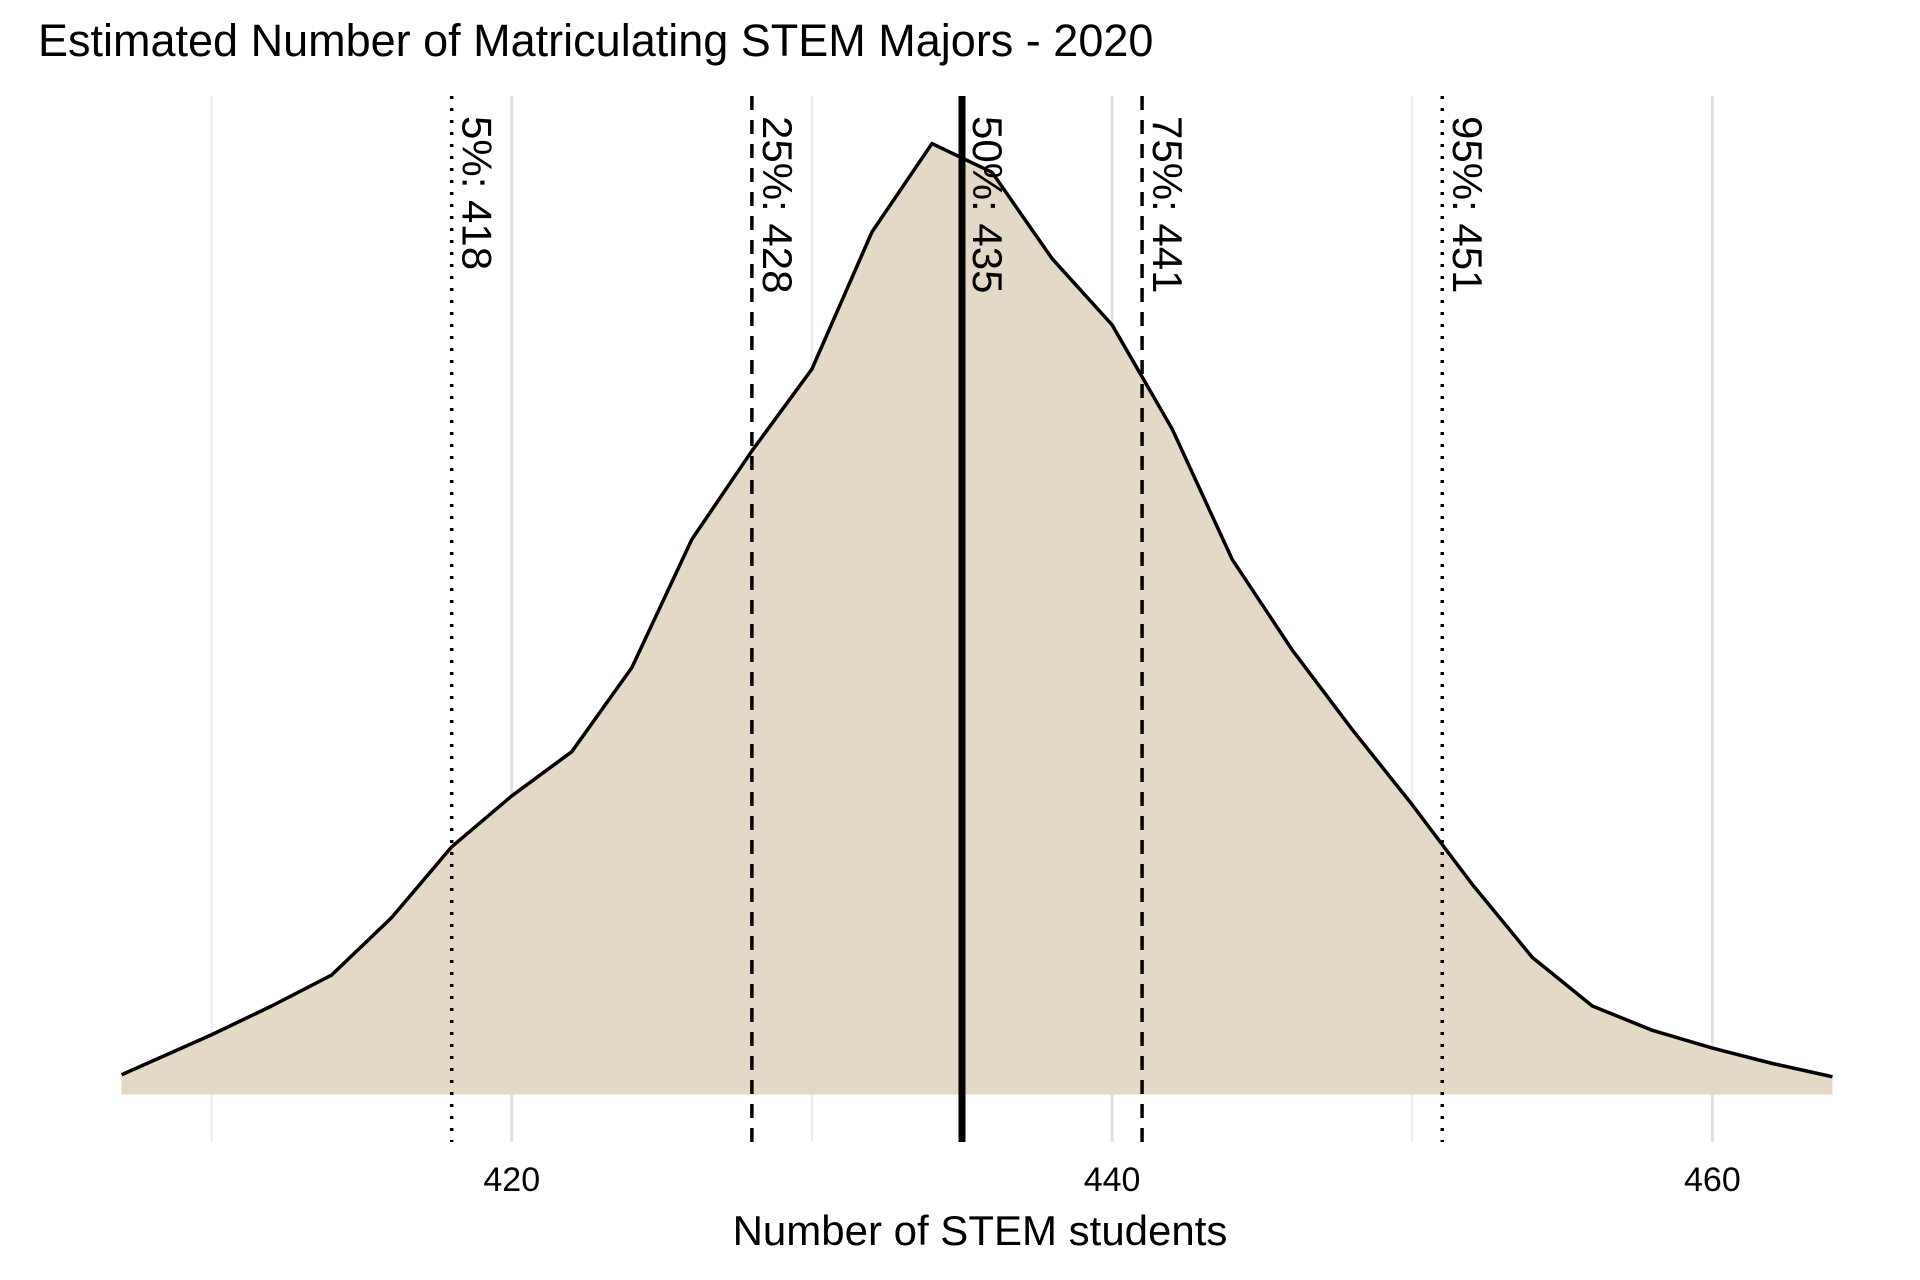 Image resolution: width=1920 pixels, height=1280 pixels. What do you see at coordinates (980, 1230) in the screenshot?
I see `x-axis-title: Number of STEM students` at bounding box center [980, 1230].